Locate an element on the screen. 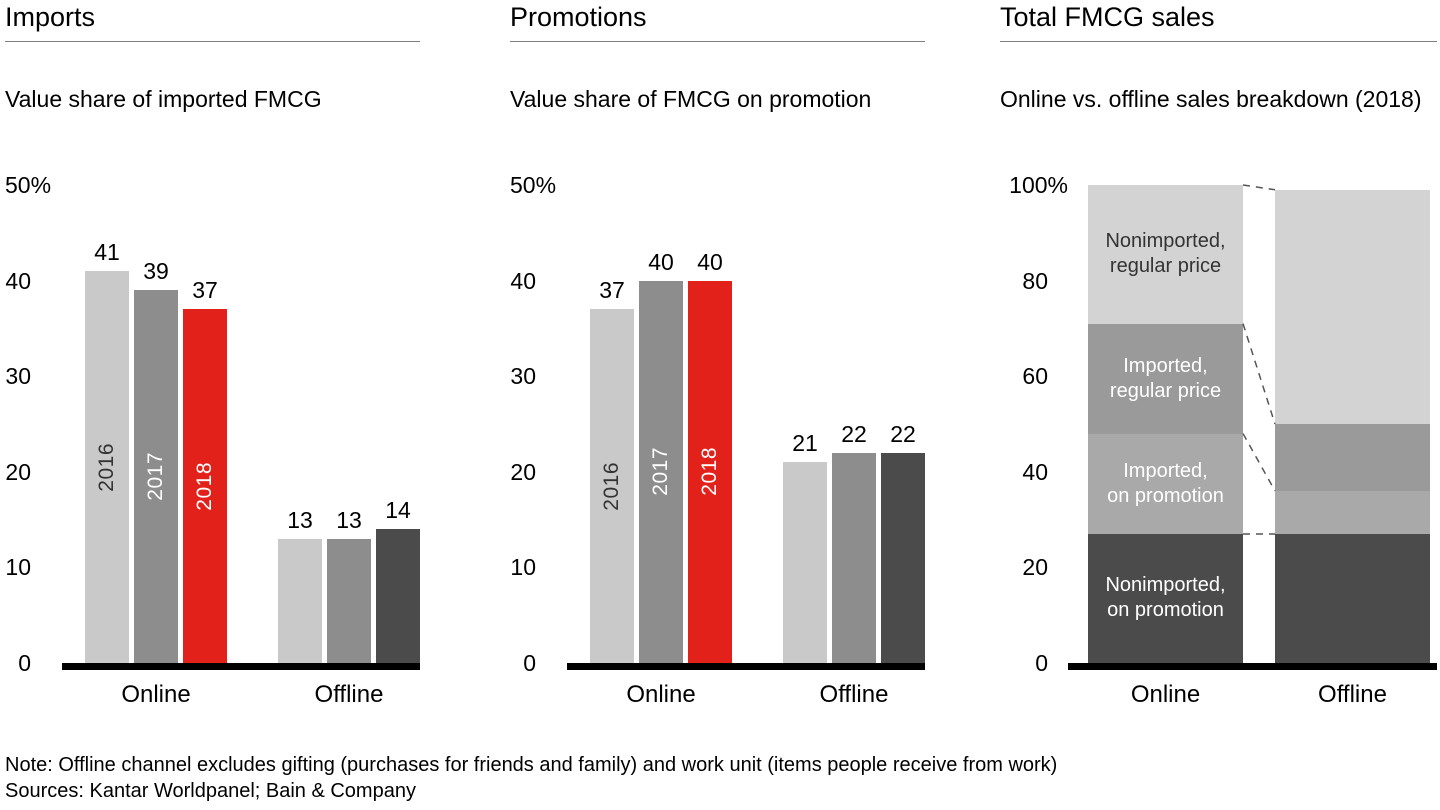  stack-segment-nonimported-on-promotion: Nonimported, on promotion is located at coordinates (1165, 598).